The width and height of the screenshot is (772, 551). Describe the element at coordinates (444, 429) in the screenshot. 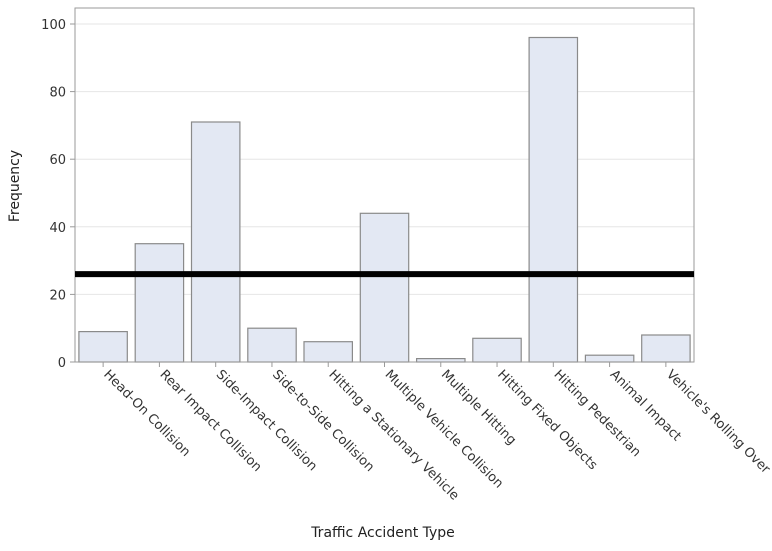

I see `x-tick-label: Multiple Vehicle Collision` at that location.